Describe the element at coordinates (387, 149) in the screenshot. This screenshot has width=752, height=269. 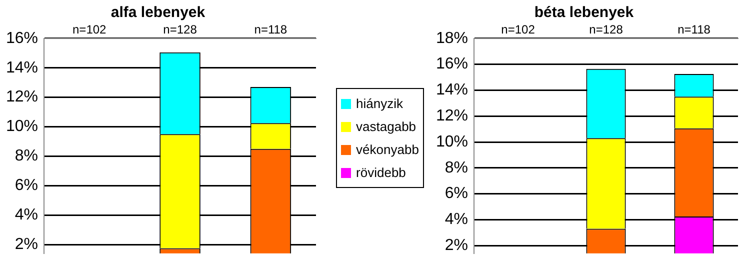
I see `legend-label: vékonyabb` at that location.